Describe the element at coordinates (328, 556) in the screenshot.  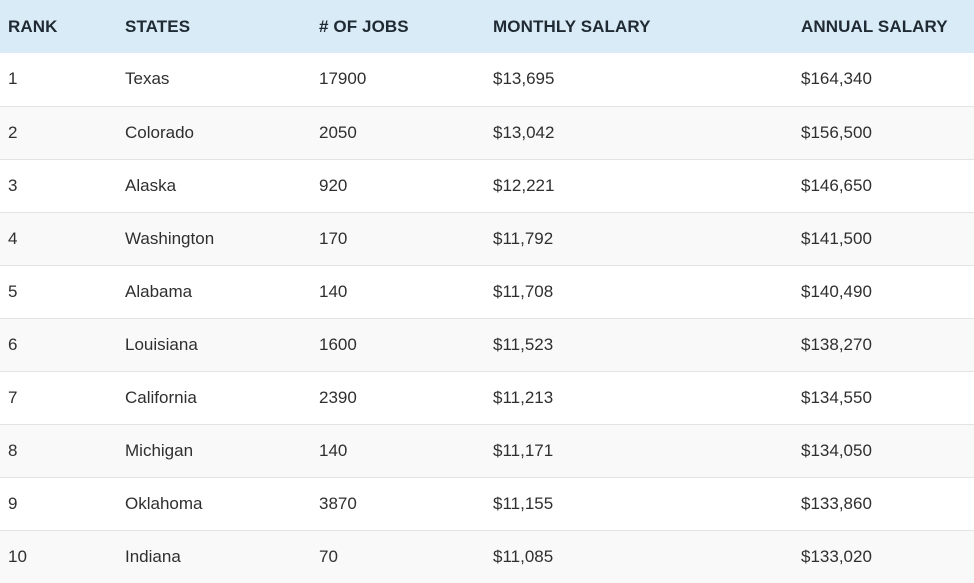
I see `cell-jobs: 70` at that location.